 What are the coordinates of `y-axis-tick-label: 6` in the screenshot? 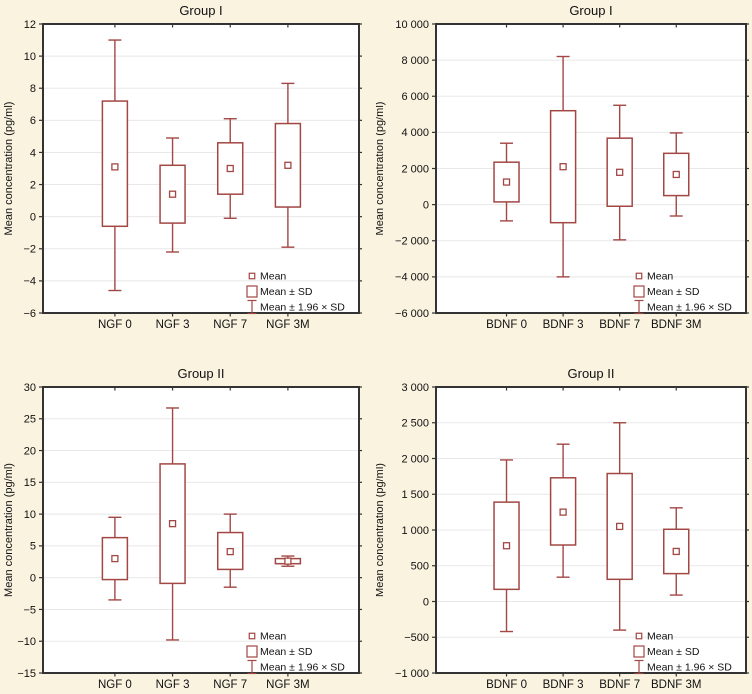 It's located at (33, 121).